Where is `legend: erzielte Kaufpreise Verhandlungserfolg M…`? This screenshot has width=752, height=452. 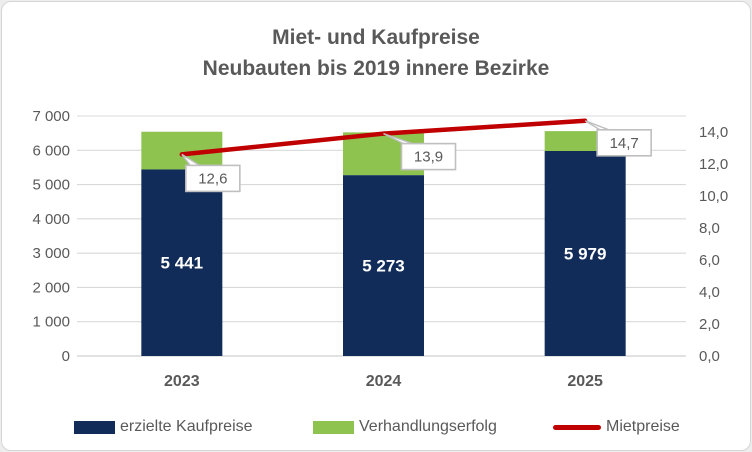 legend: erzielte Kaufpreise Verhandlungserfolg M… is located at coordinates (376, 427).